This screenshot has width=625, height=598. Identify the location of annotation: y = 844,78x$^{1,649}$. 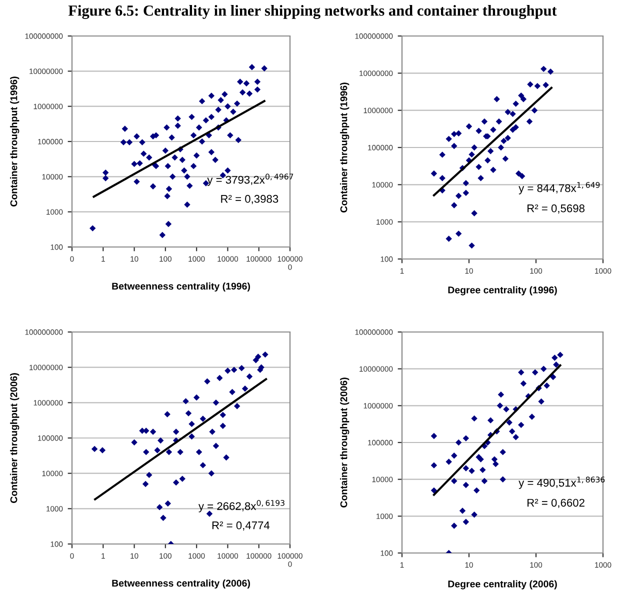
(559, 188).